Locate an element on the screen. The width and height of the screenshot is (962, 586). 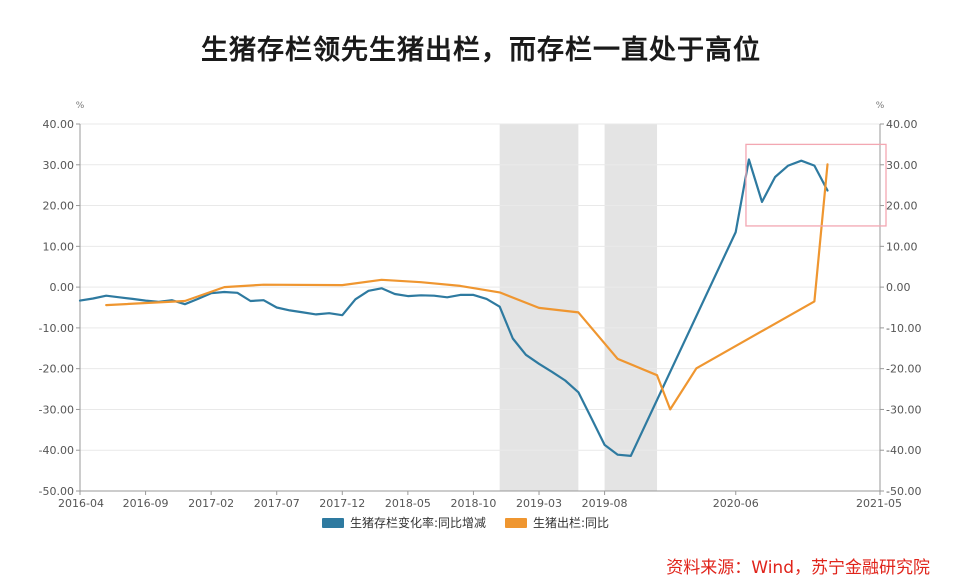
y-tick-label-right: 10.00 is located at coordinates (902, 246).